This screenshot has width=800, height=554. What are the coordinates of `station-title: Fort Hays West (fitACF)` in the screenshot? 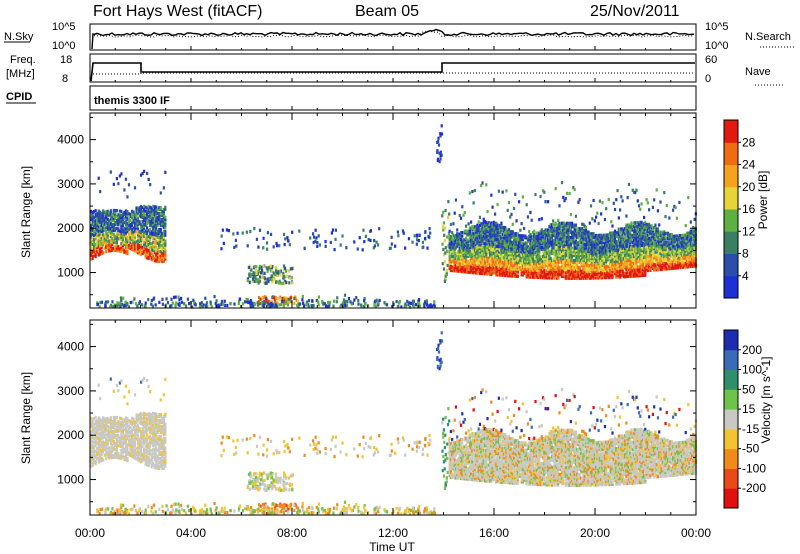 It's located at (178, 11).